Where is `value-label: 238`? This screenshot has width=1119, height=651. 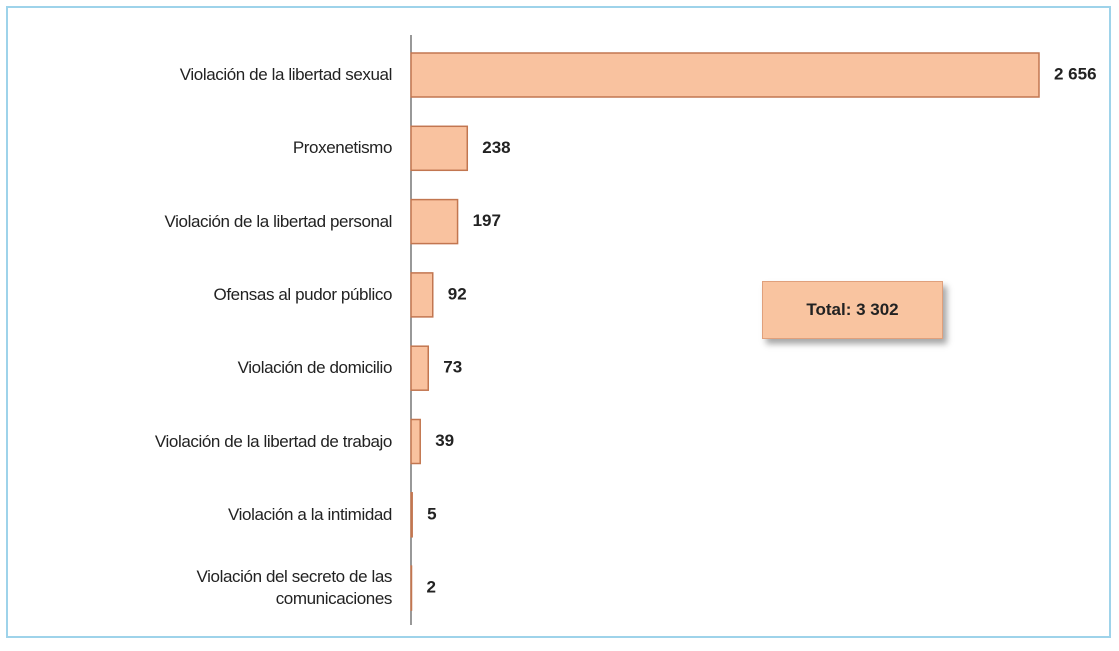 value-label: 238 is located at coordinates (496, 147).